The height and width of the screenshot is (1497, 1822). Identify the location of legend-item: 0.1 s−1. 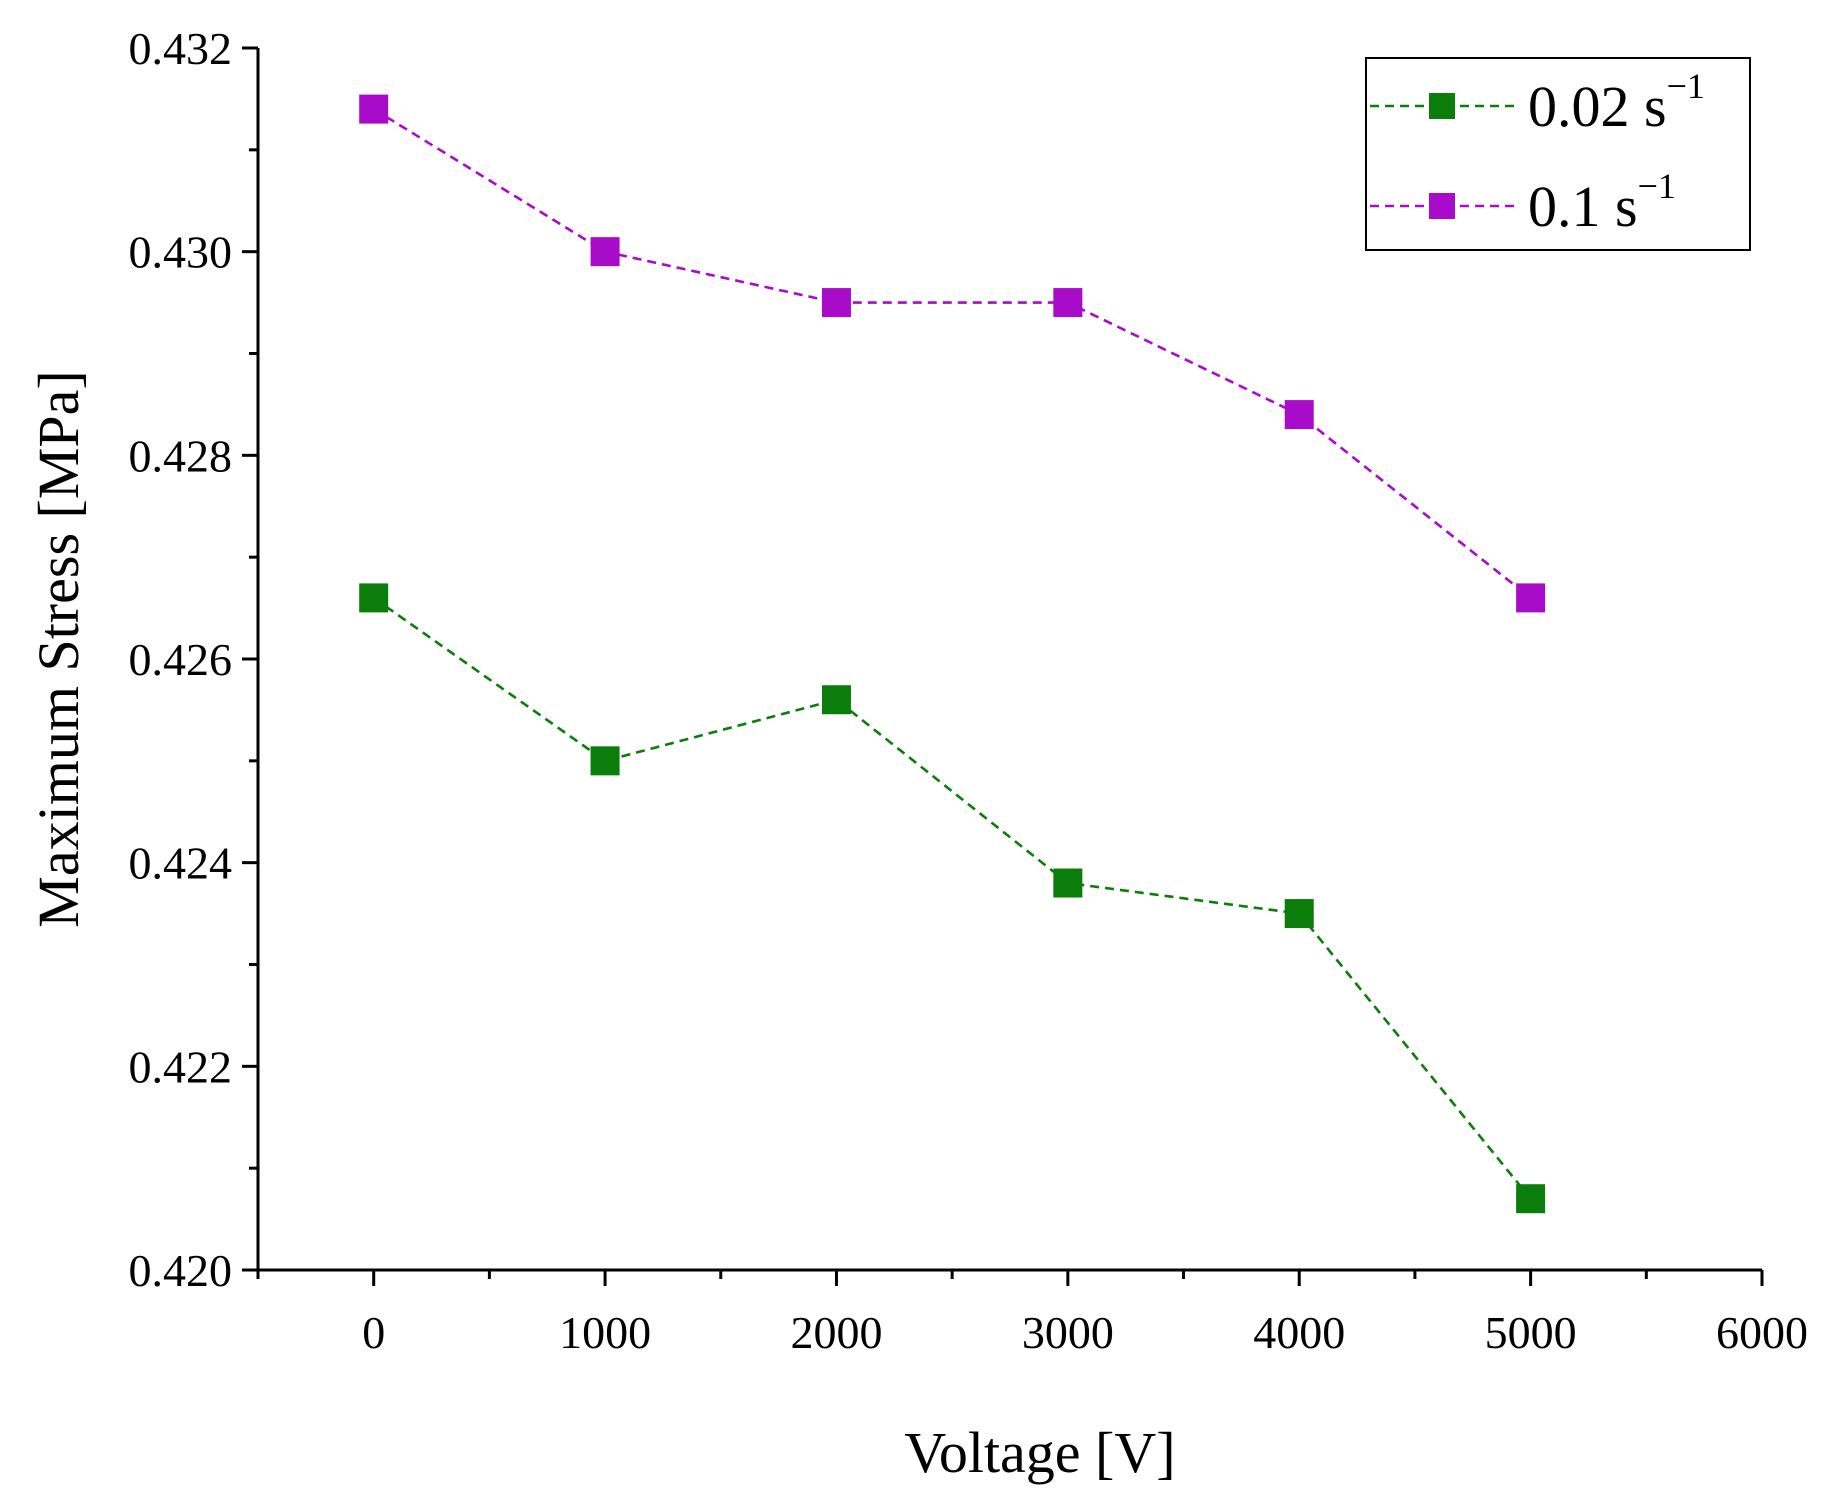
(1523, 202).